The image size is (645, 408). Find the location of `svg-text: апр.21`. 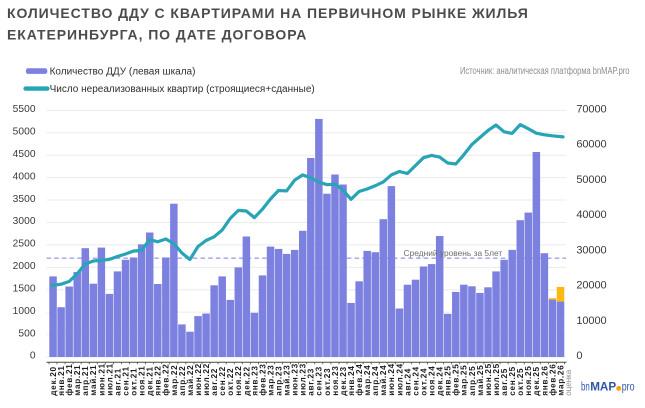

svg-text: апр.21 is located at coordinates (85, 381).